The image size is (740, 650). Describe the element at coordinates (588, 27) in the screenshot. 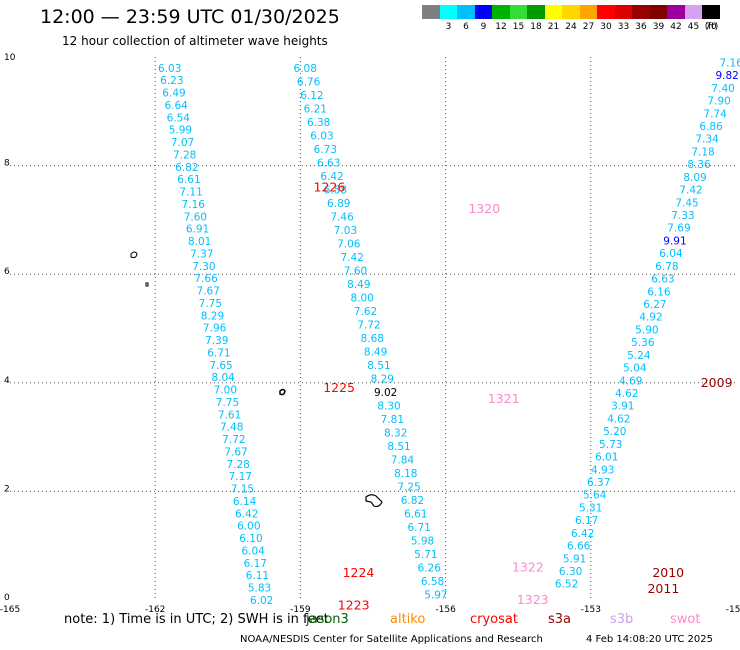

I see `legend-label: 27` at that location.